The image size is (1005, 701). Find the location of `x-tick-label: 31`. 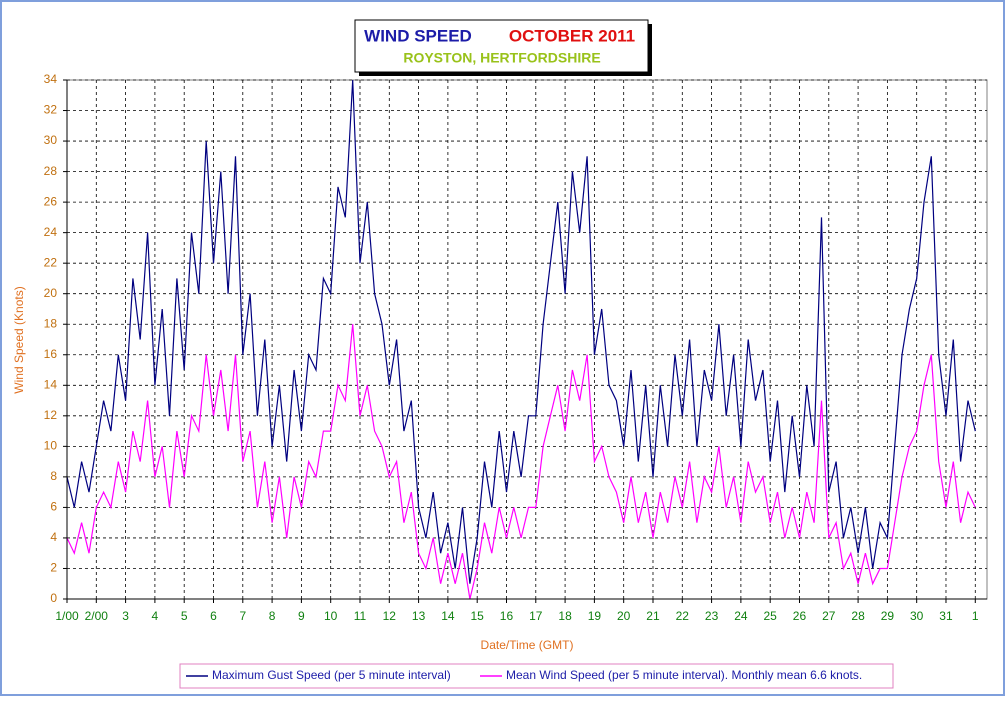

x-tick-label: 31 is located at coordinates (946, 616).